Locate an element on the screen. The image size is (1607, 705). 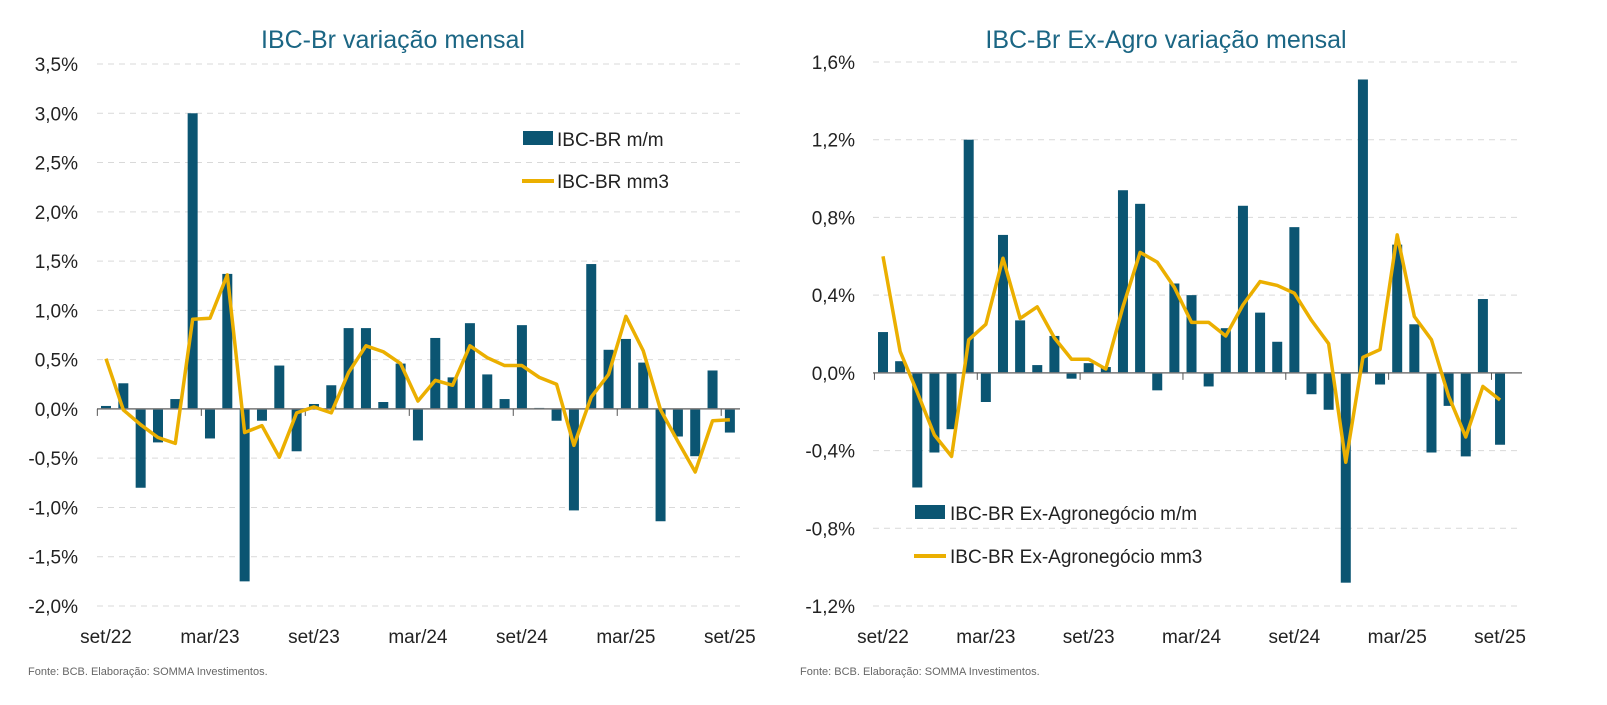
y-tick-label: -1,5% is located at coordinates (53, 558).